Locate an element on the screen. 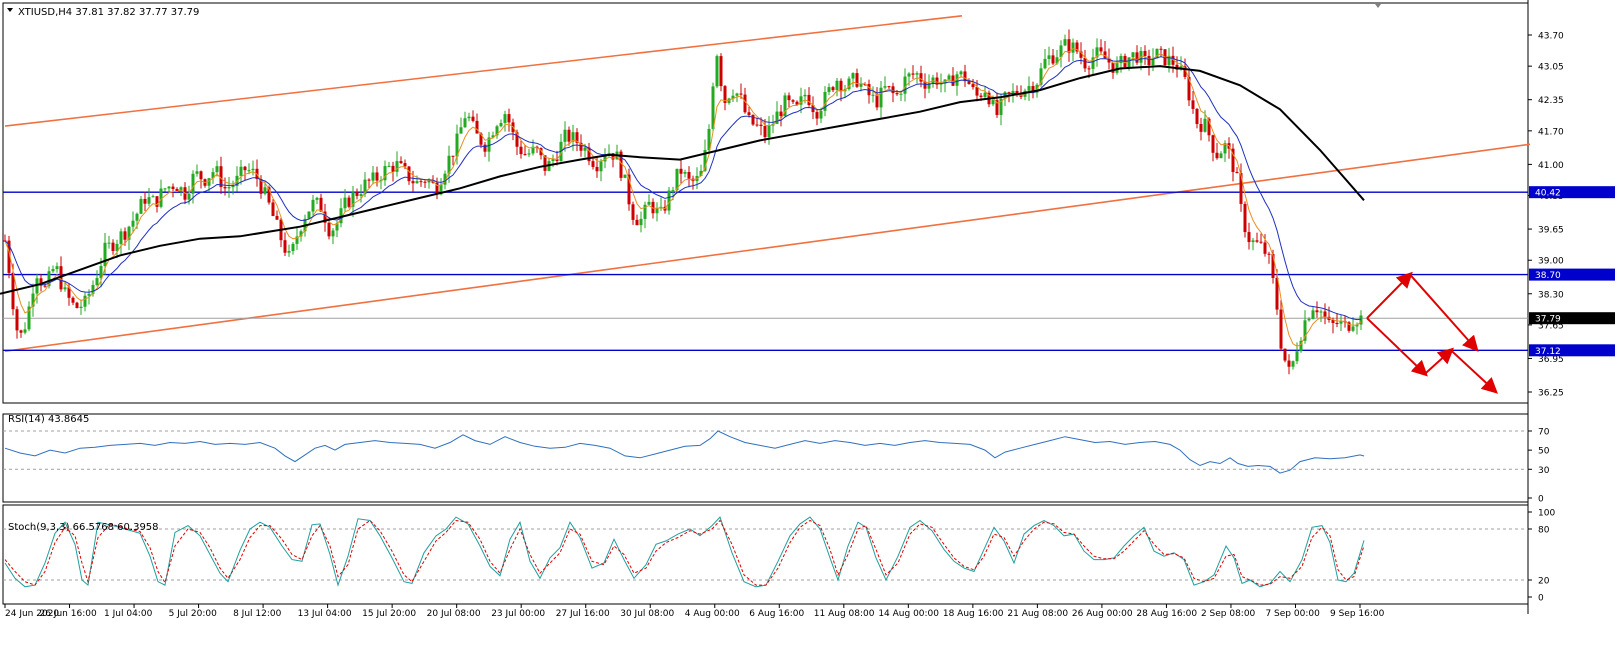  time-tick-label: 26 Aug 00:00 is located at coordinates (1102, 614).